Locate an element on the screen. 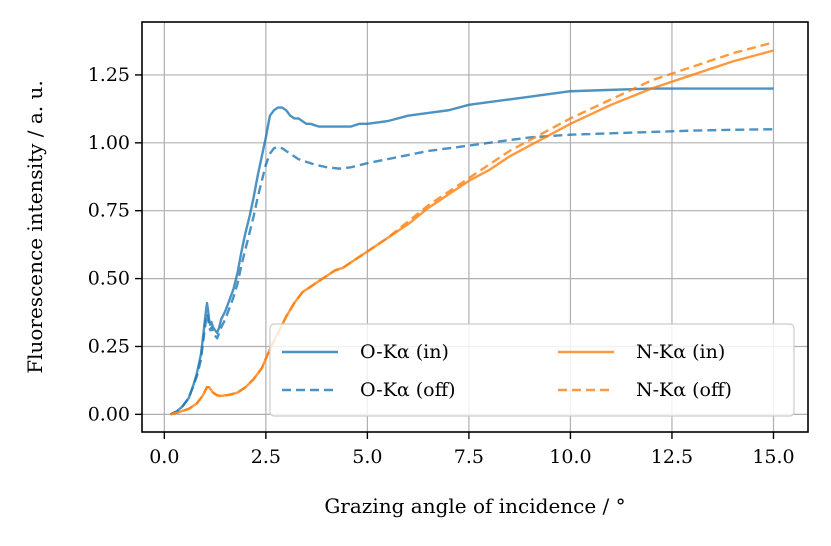 The height and width of the screenshot is (546, 831). x-tick-label: 2.5 is located at coordinates (266, 457).